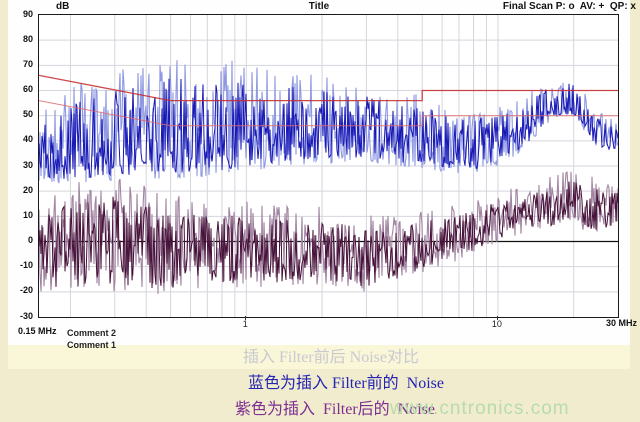 This screenshot has height=422, width=640. What do you see at coordinates (30, 240) in the screenshot?
I see `y-axis-label: 0` at bounding box center [30, 240].